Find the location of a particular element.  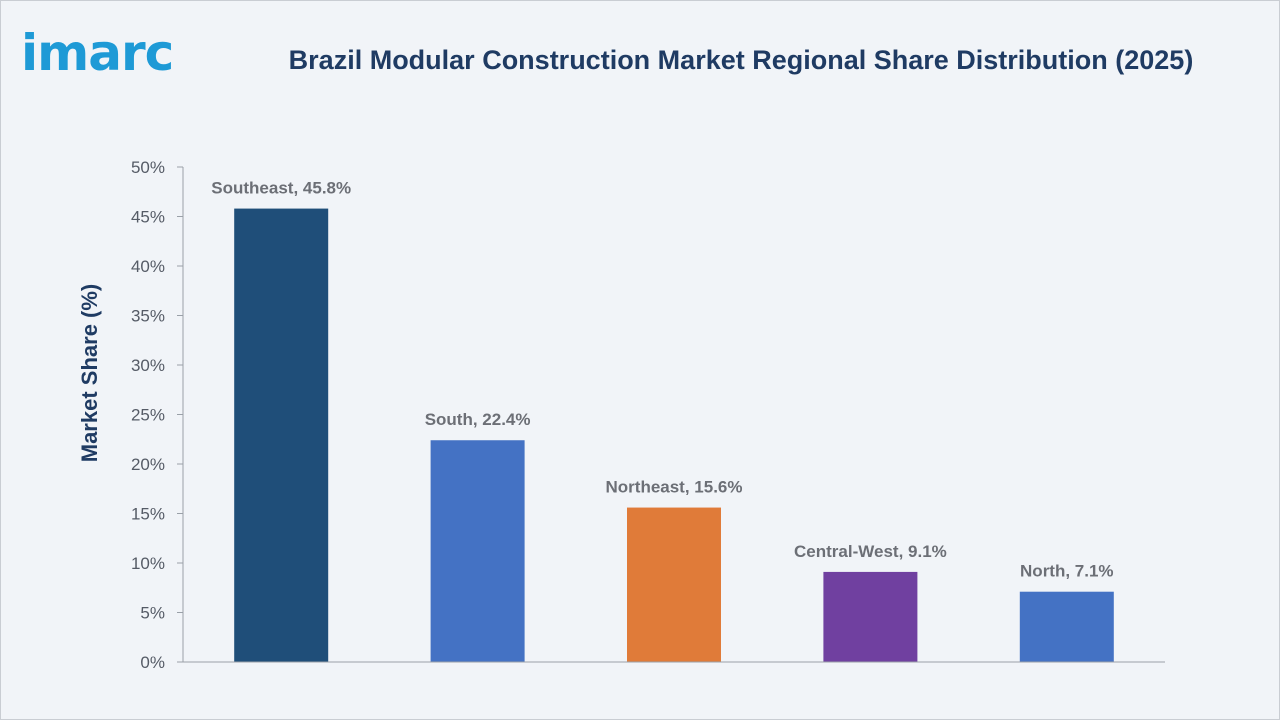

y-tick-label: 5% is located at coordinates (152, 613).